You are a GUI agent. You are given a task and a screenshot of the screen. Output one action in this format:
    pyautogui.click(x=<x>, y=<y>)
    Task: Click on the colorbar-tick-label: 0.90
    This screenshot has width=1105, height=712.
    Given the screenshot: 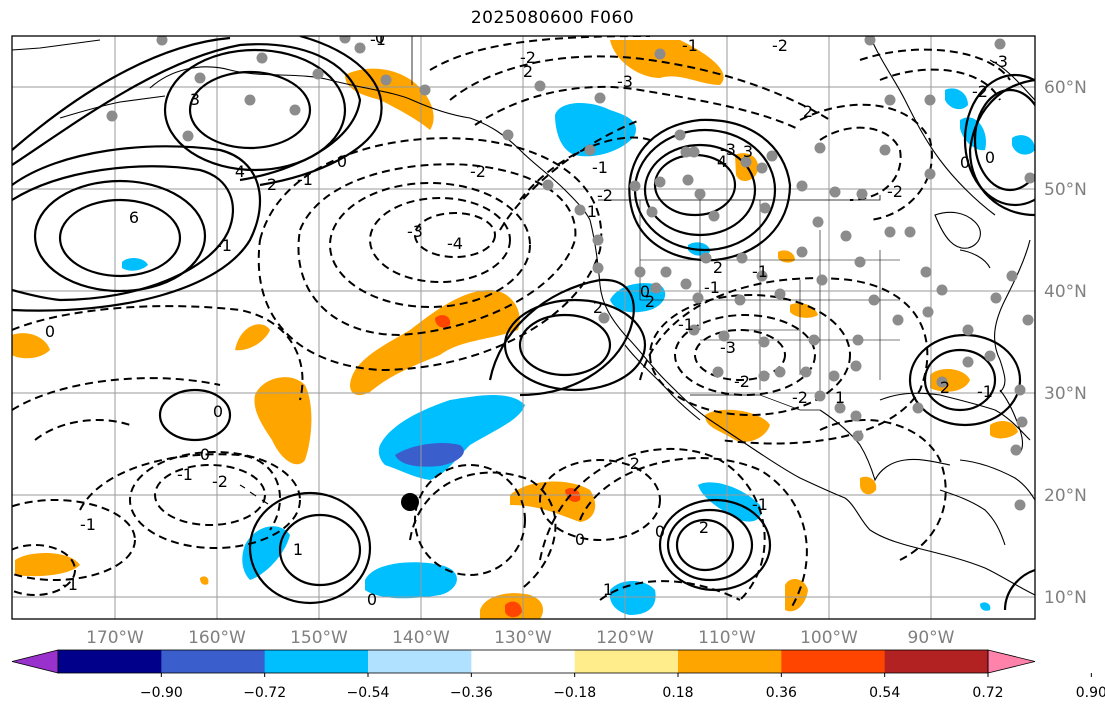 What is the action you would take?
    pyautogui.click(x=1090, y=693)
    